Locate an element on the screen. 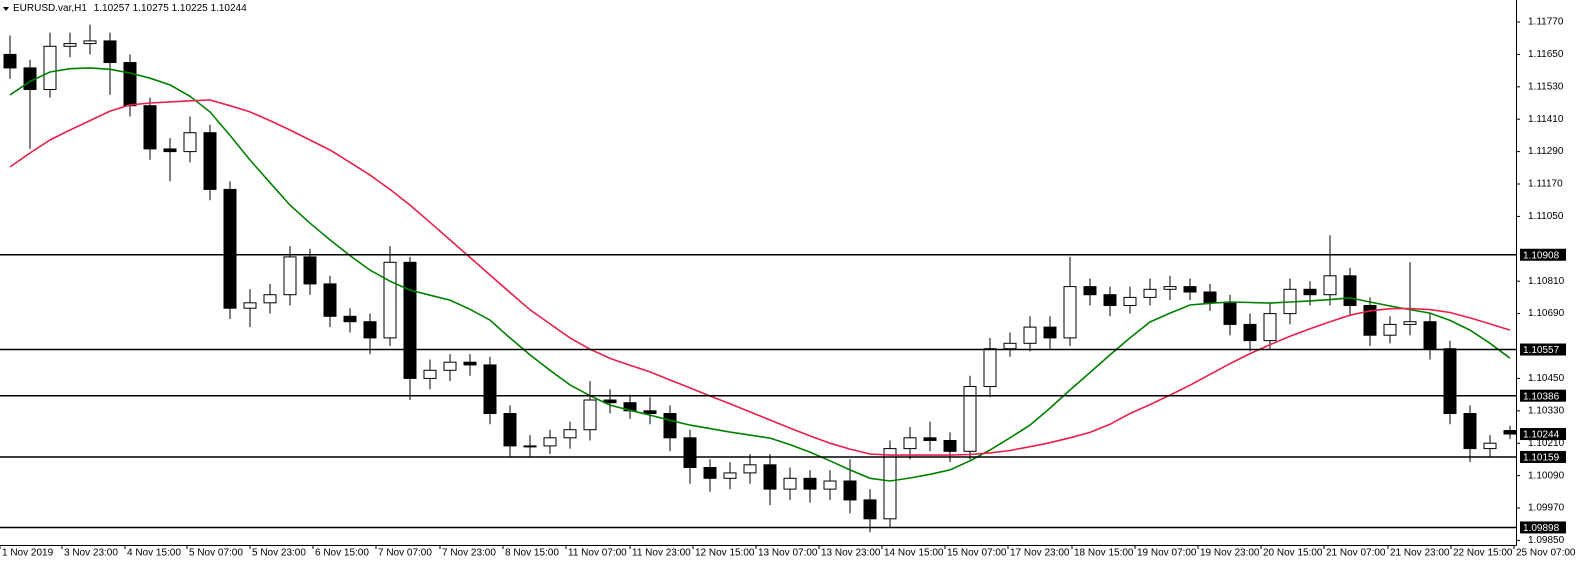 The image size is (1592, 571). y-tick-label: 1.10210 is located at coordinates (1546, 443).